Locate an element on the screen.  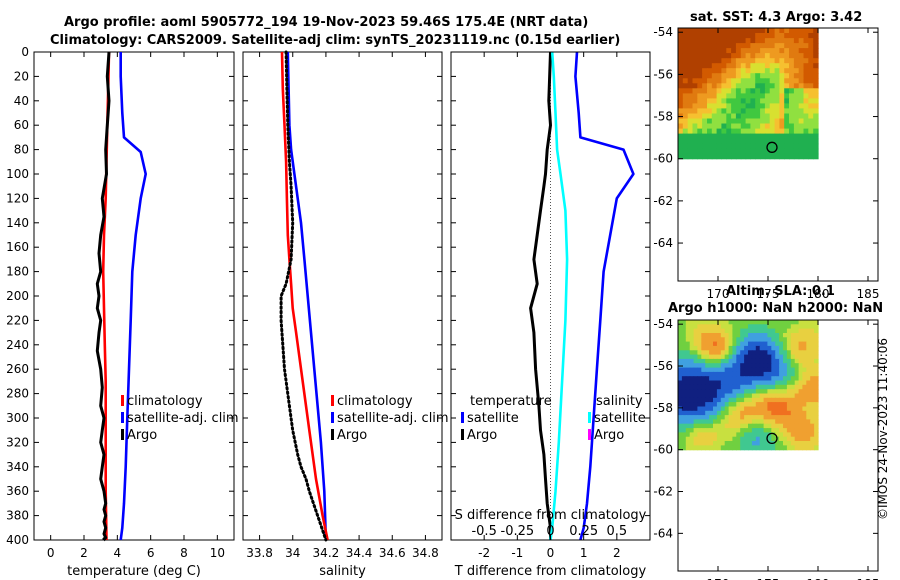
s-difference-tick-label: -0.5 is located at coordinates (483, 531).